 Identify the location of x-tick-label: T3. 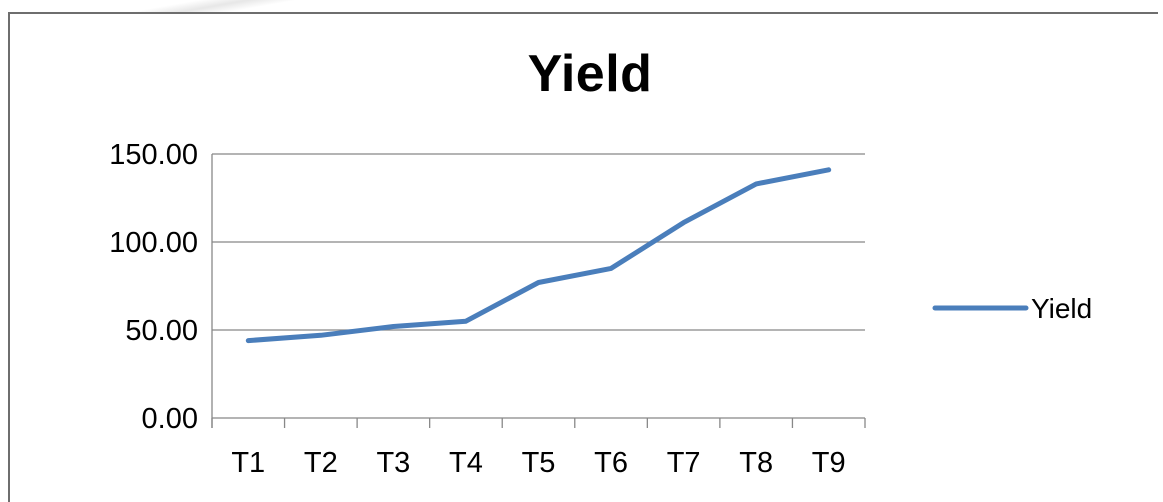
(393, 463).